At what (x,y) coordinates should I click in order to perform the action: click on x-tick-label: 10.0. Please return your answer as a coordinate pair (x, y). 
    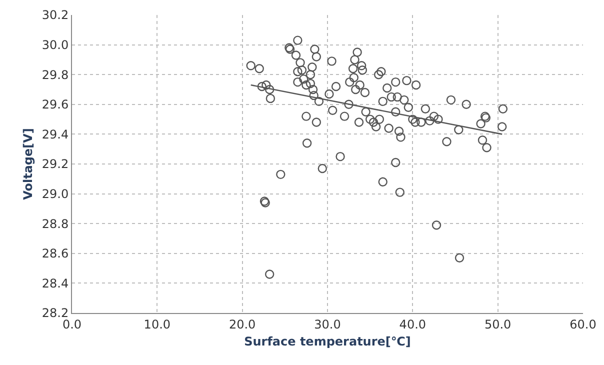
    Looking at the image, I should click on (157, 324).